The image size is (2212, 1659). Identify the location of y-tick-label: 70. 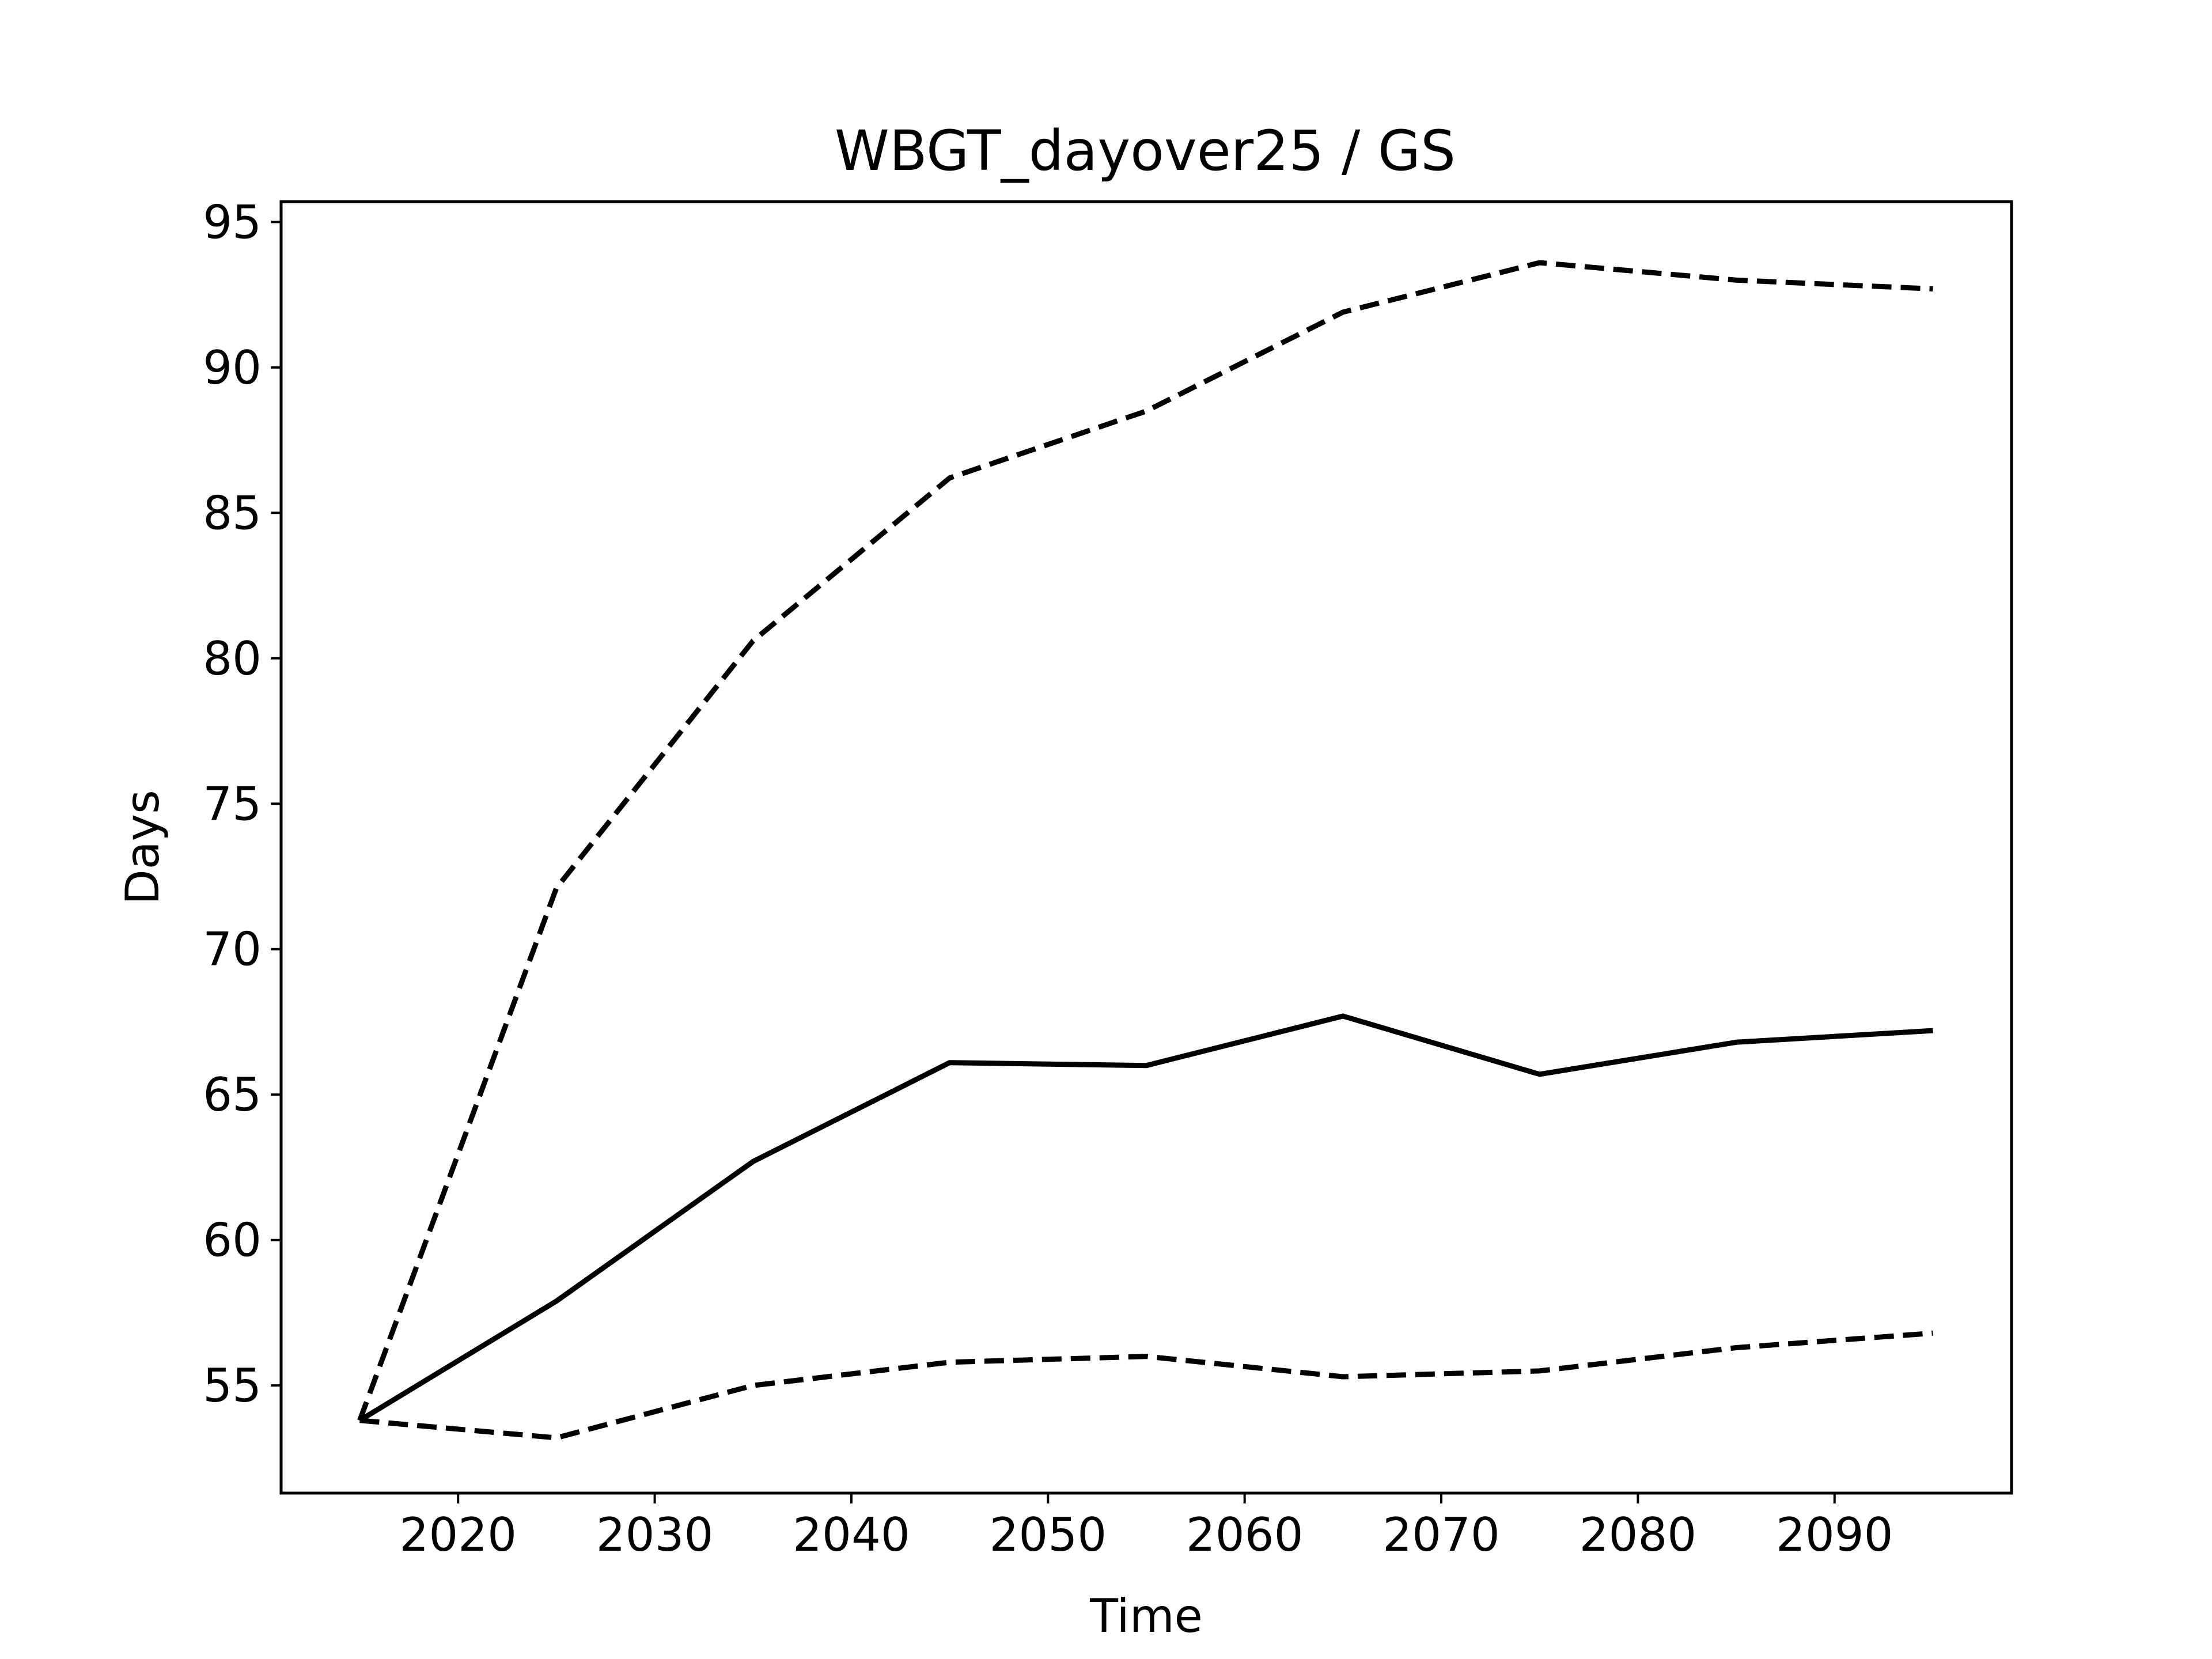
(232, 949).